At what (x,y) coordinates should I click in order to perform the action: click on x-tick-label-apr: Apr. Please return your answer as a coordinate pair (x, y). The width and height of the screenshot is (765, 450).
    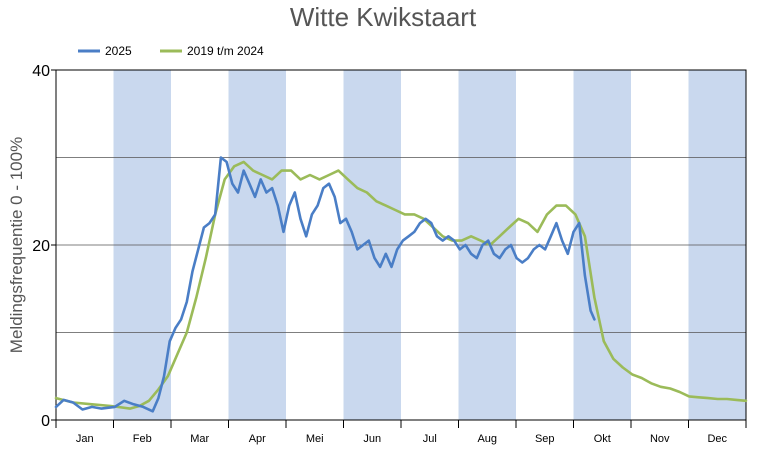
    Looking at the image, I should click on (257, 439).